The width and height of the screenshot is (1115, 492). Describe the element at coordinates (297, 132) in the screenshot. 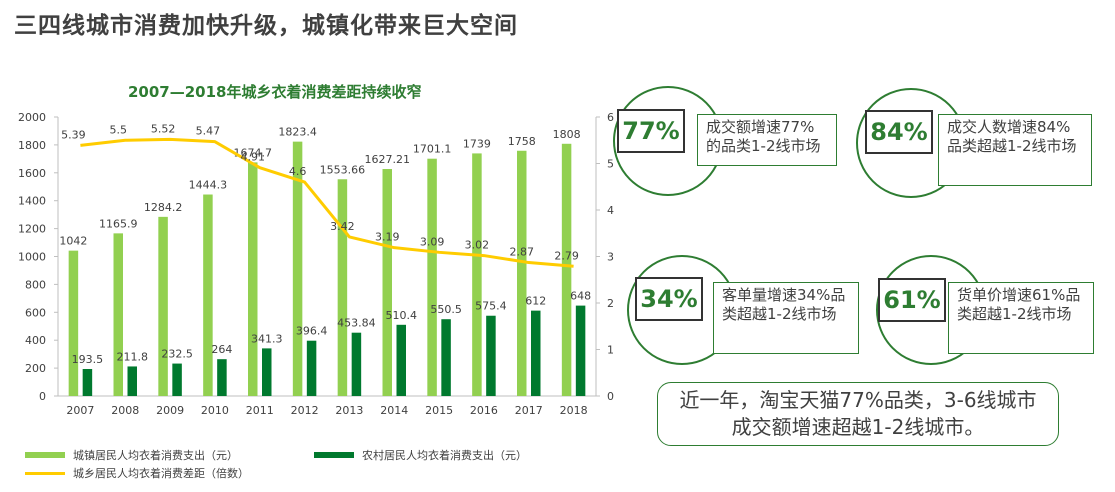

I see `bar-urban-label: 1823.4` at that location.